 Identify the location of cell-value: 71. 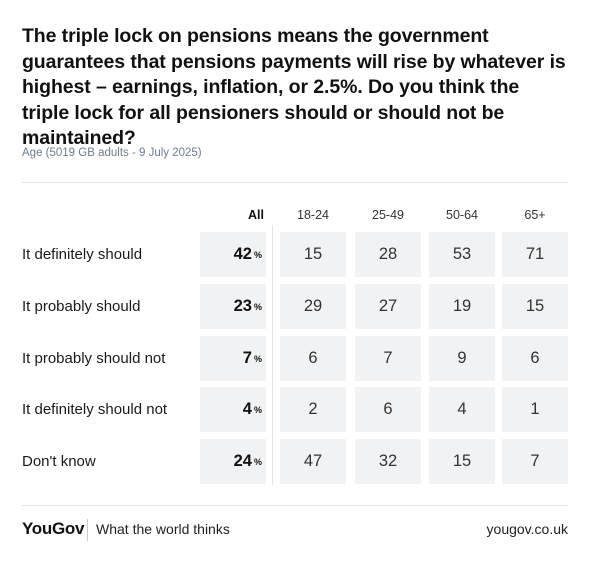
(535, 254).